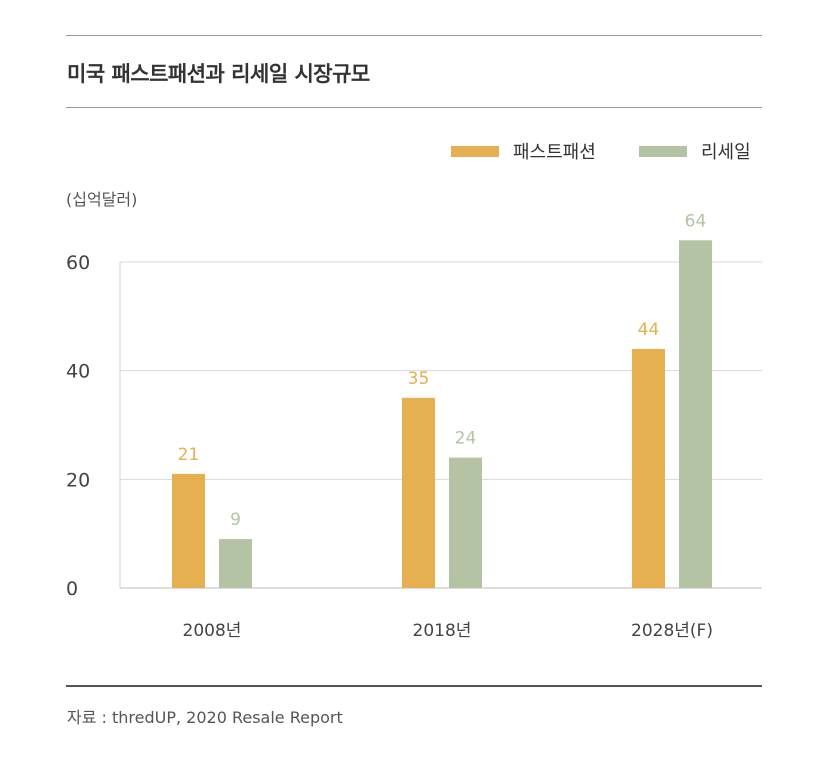  What do you see at coordinates (696, 221) in the screenshot?
I see `data-label: 64` at bounding box center [696, 221].